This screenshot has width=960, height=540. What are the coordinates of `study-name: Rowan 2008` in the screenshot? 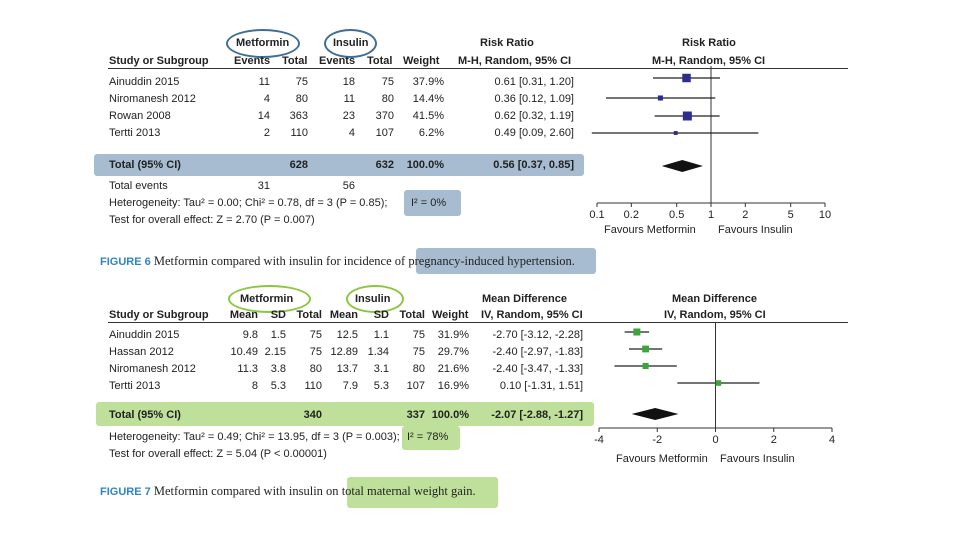 It's located at (140, 116).